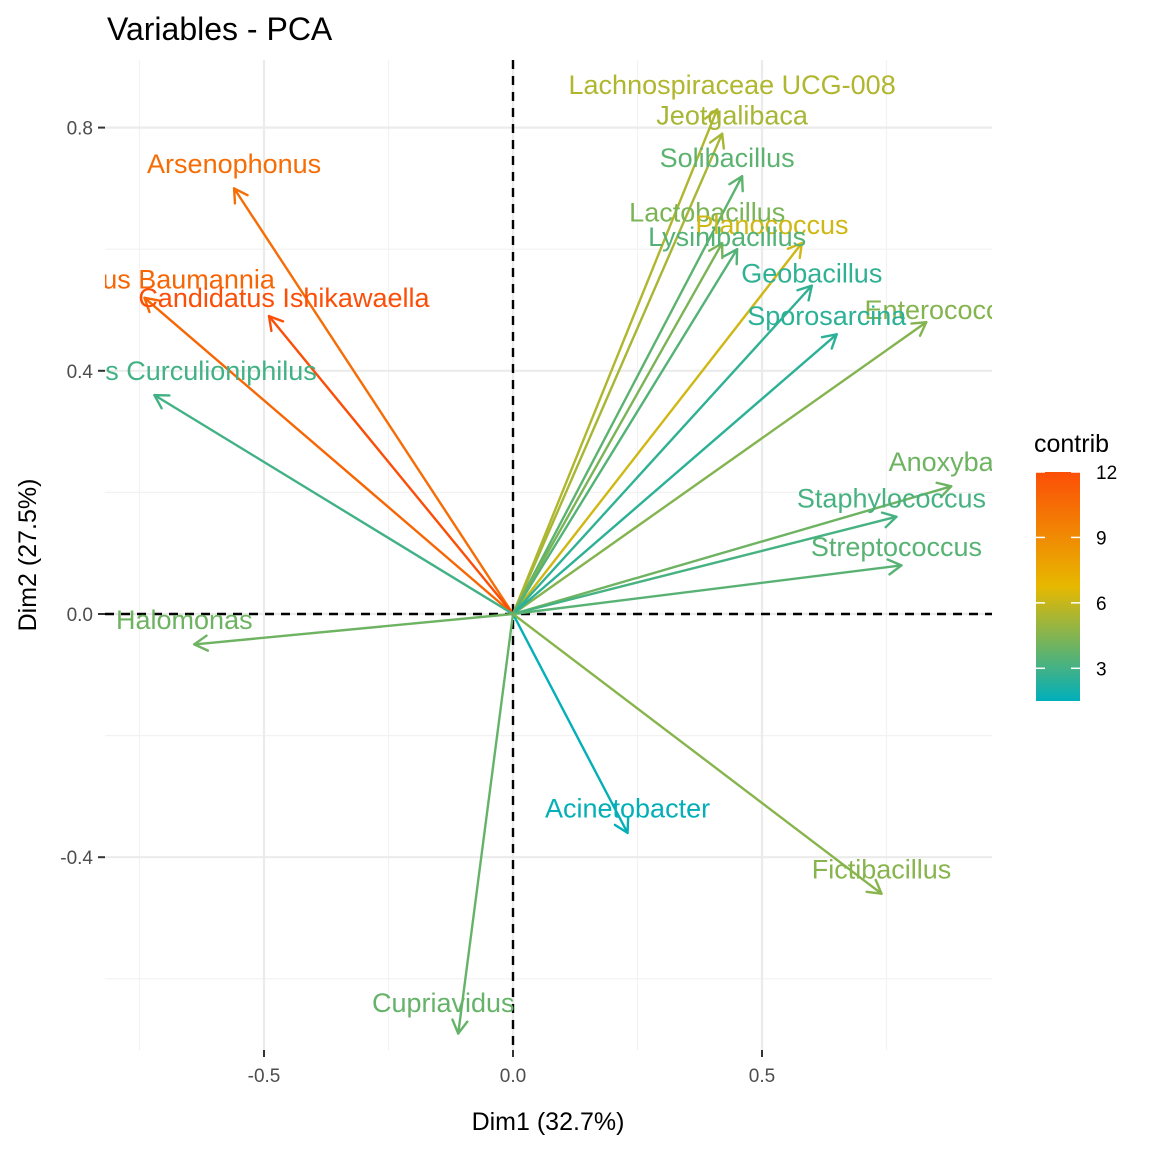 The width and height of the screenshot is (1152, 1152). I want to click on y-tick-label: -0.4, so click(76, 858).